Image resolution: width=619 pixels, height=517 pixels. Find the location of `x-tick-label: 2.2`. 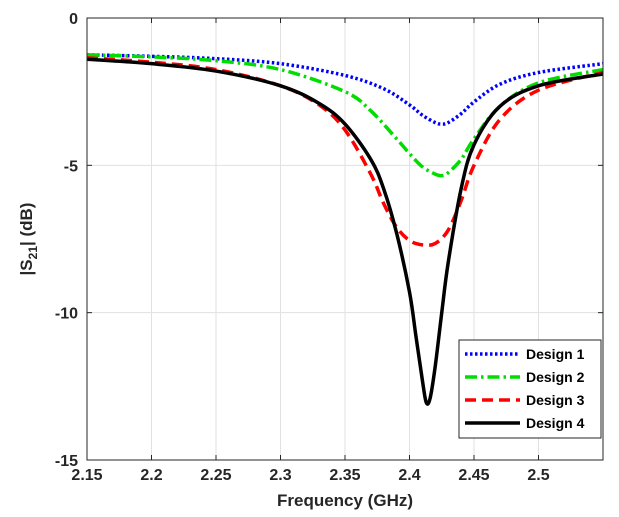

x-tick-label: 2.2 is located at coordinates (151, 475).